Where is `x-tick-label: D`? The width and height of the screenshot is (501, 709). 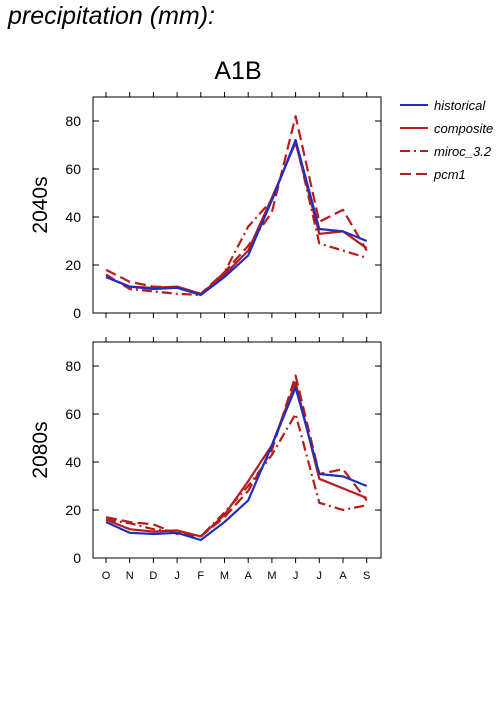
x-tick-label: D is located at coordinates (153, 576).